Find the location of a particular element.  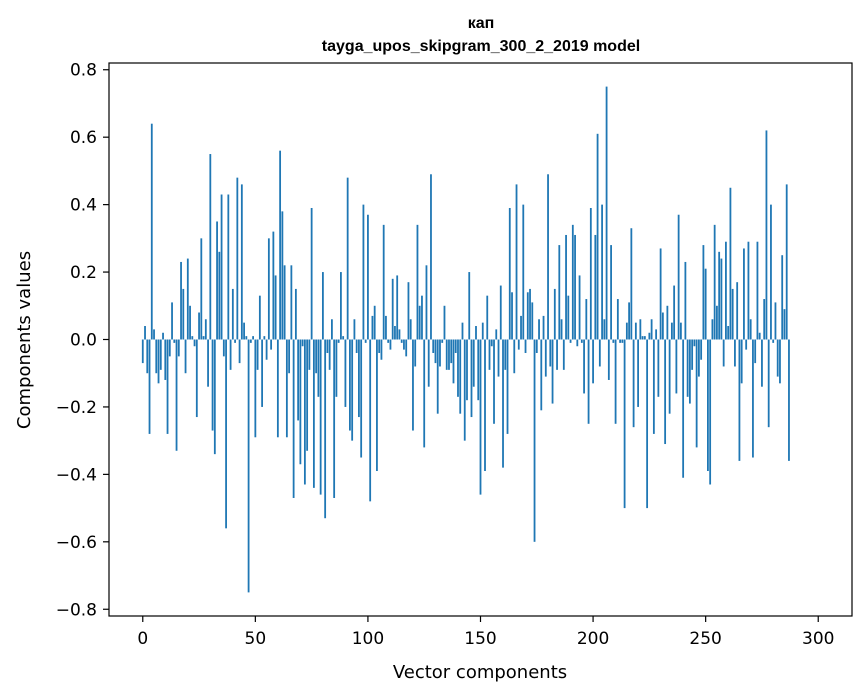

y-tick-label: −0.2 is located at coordinates (76, 408).